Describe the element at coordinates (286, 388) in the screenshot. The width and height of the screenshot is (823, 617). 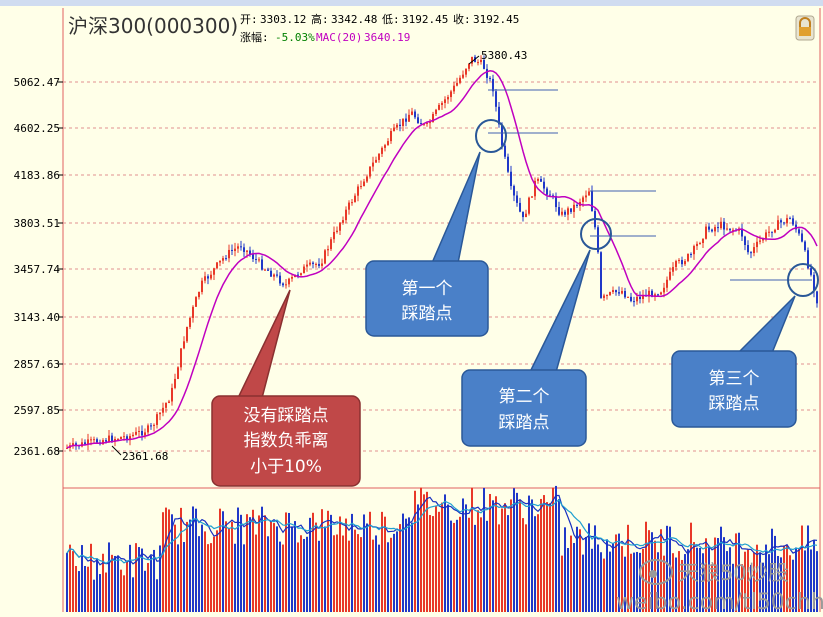
I see `callout-no-trampling: 没有踩踏点 指数负乖离 小于10%` at that location.